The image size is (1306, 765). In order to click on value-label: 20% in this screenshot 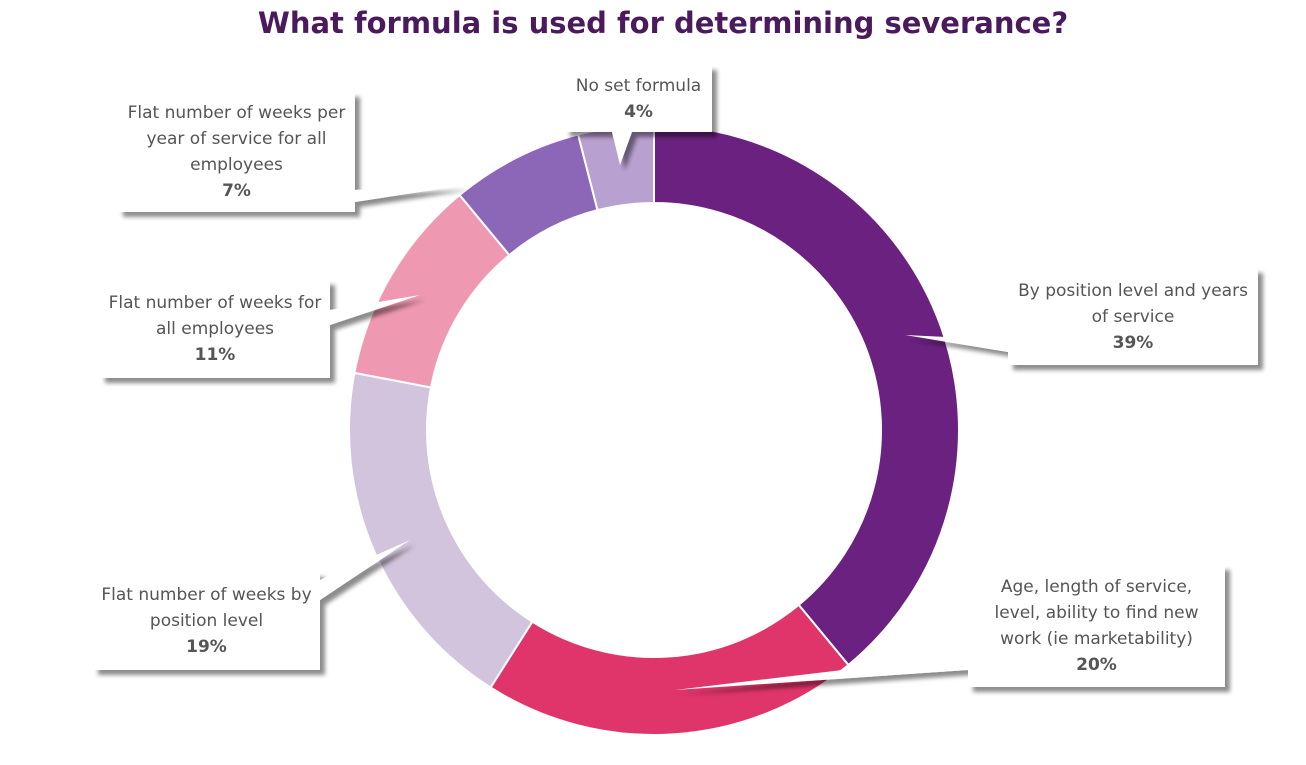, I will do `click(1096, 665)`.